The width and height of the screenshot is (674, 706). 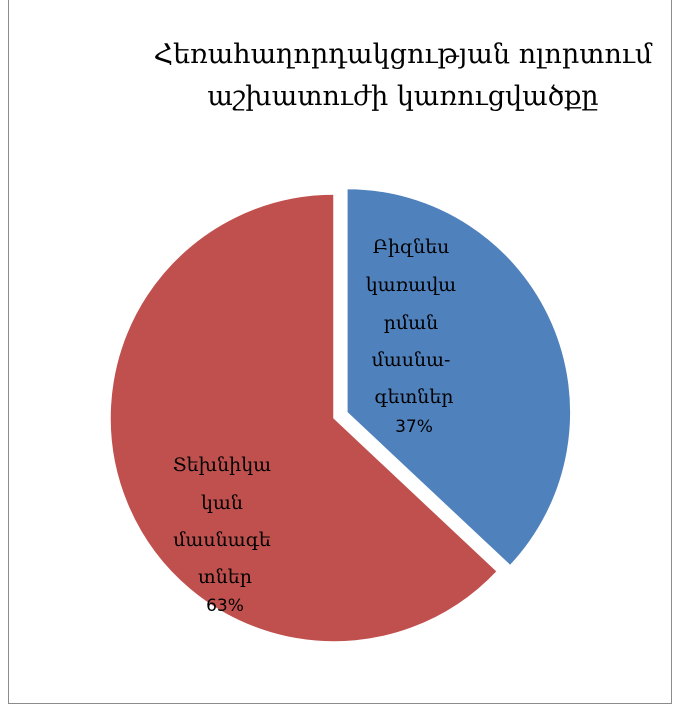 What do you see at coordinates (222, 503) in the screenshot?
I see `slice-1-label-line-2: կան` at bounding box center [222, 503].